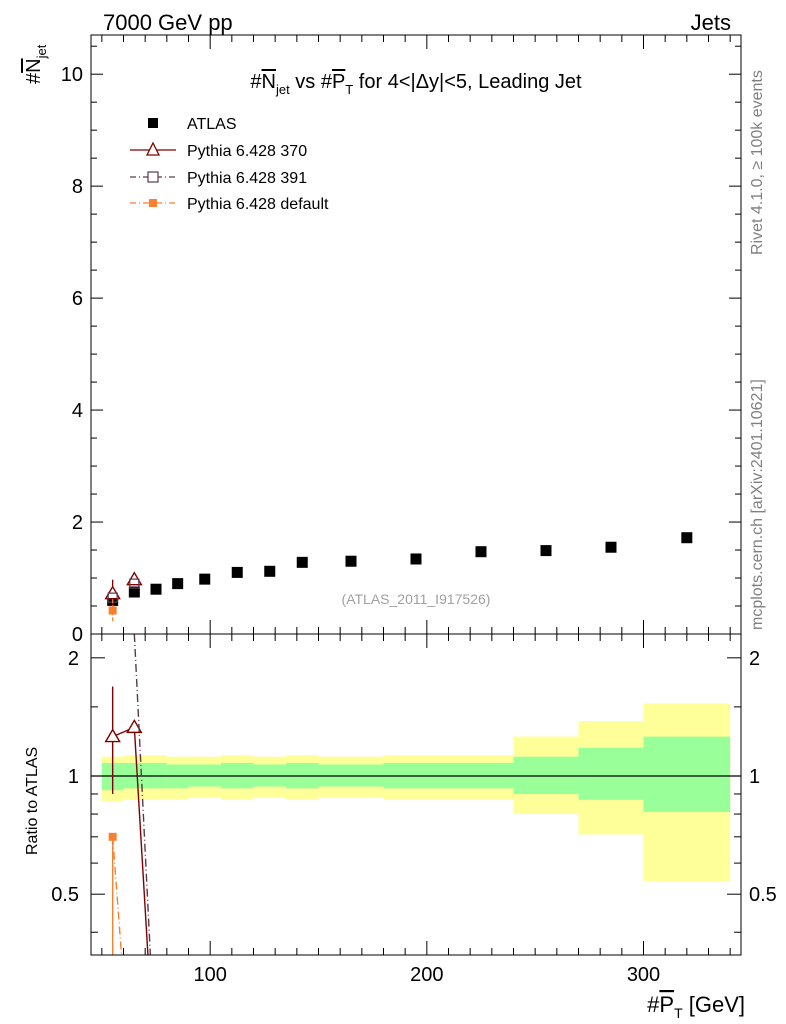 This screenshot has height=1024, width=786. I want to click on x-axis-label: #PT [GeV], so click(696, 1006).